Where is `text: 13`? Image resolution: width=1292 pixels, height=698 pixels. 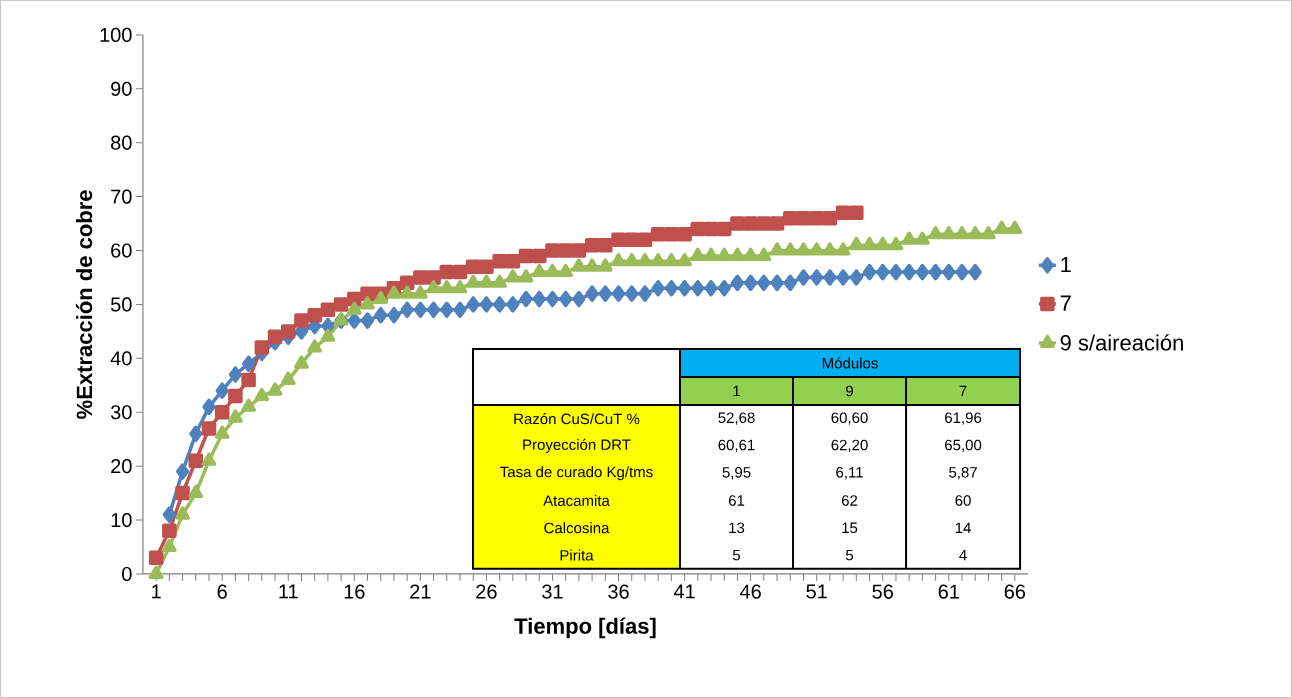 text: 13 is located at coordinates (737, 528).